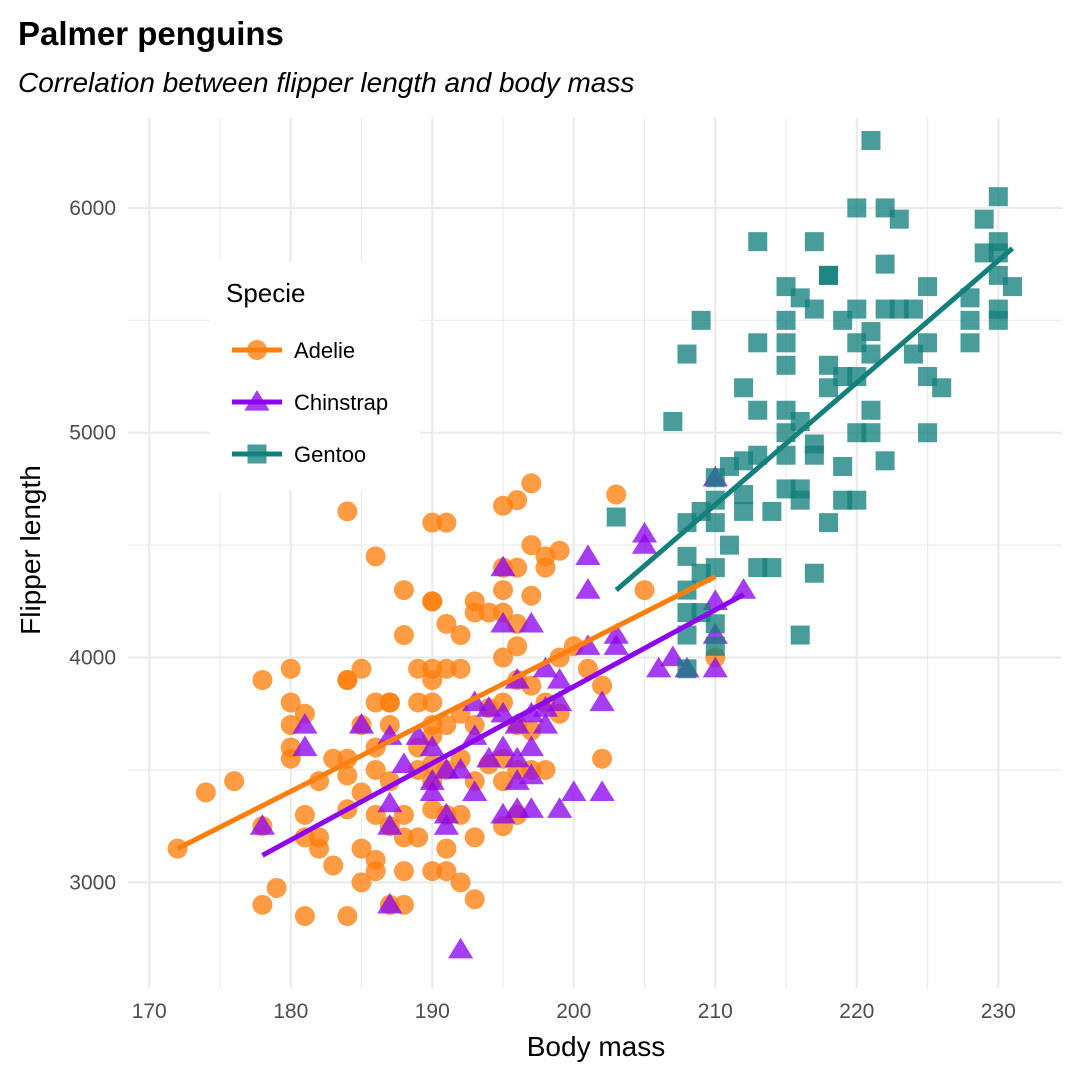 Image resolution: width=1080 pixels, height=1080 pixels. Describe the element at coordinates (998, 1011) in the screenshot. I see `x-tick-label: 230` at that location.